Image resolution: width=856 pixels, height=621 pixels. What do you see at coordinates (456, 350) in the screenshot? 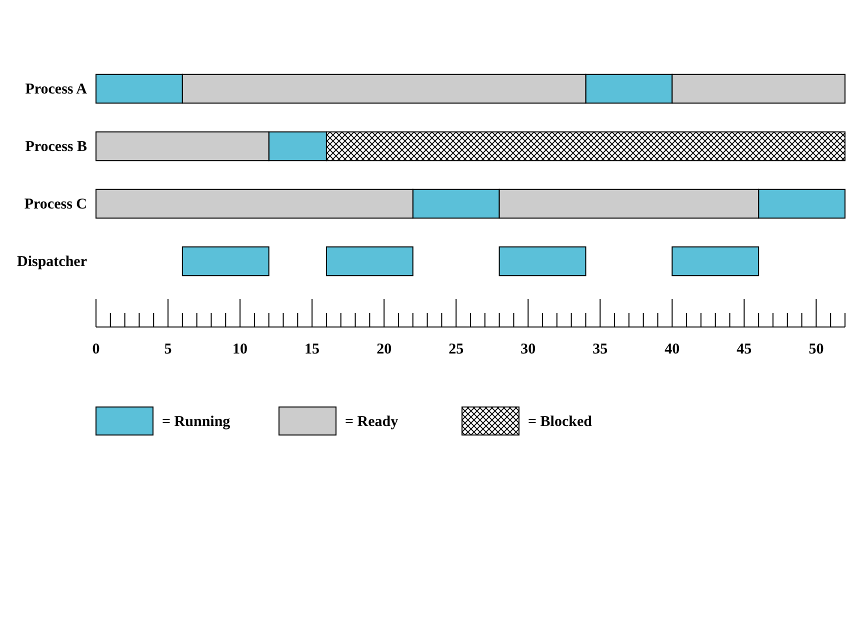
I see `x-tick-label: 25` at bounding box center [456, 350].